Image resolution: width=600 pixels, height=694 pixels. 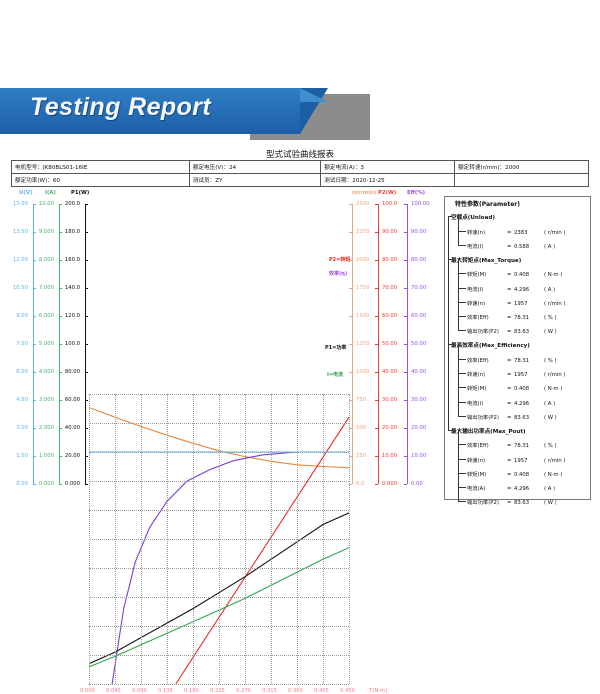 What do you see at coordinates (522, 446) in the screenshot?
I see `parameter-value: 78.31` at bounding box center [522, 446].